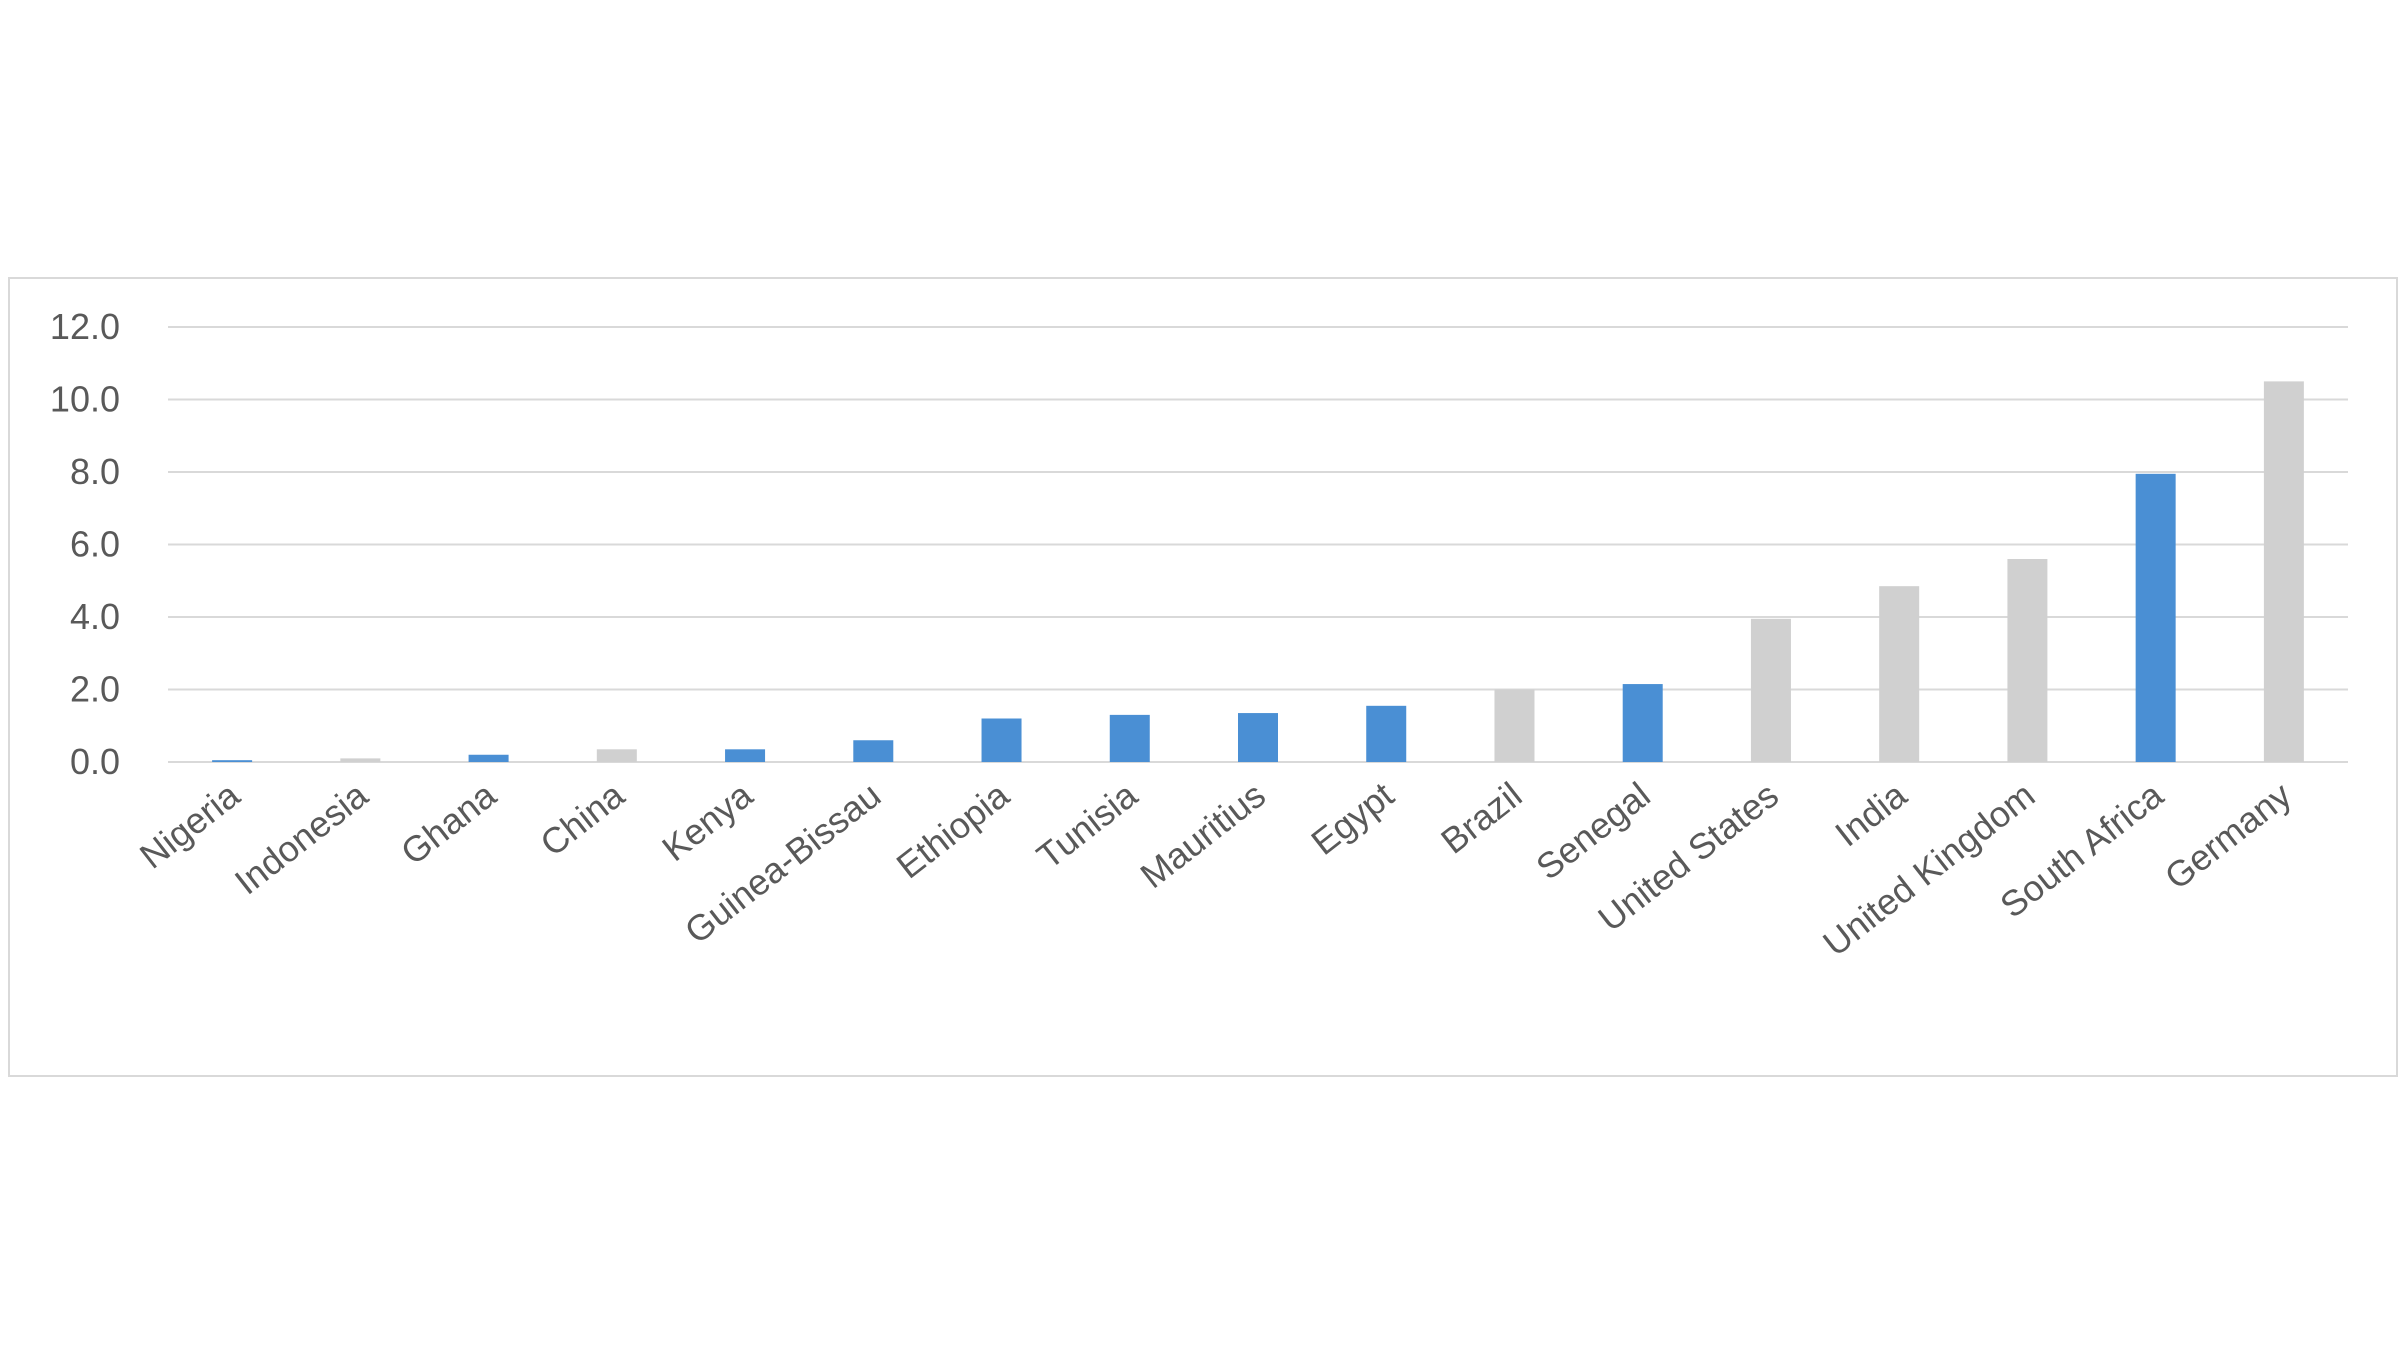 Image resolution: width=2400 pixels, height=1350 pixels. What do you see at coordinates (448, 822) in the screenshot?
I see `x-category-label: Ghana` at bounding box center [448, 822].